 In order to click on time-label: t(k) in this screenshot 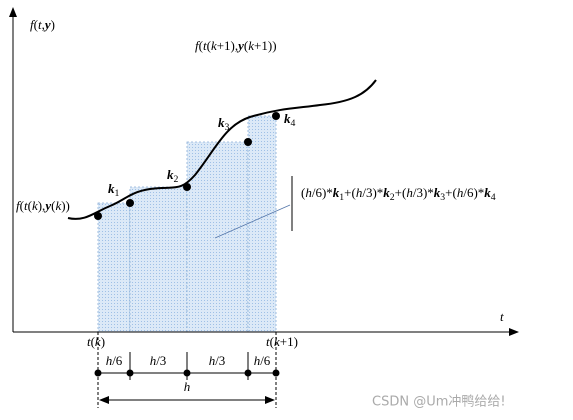, I will do `click(96, 341)`.